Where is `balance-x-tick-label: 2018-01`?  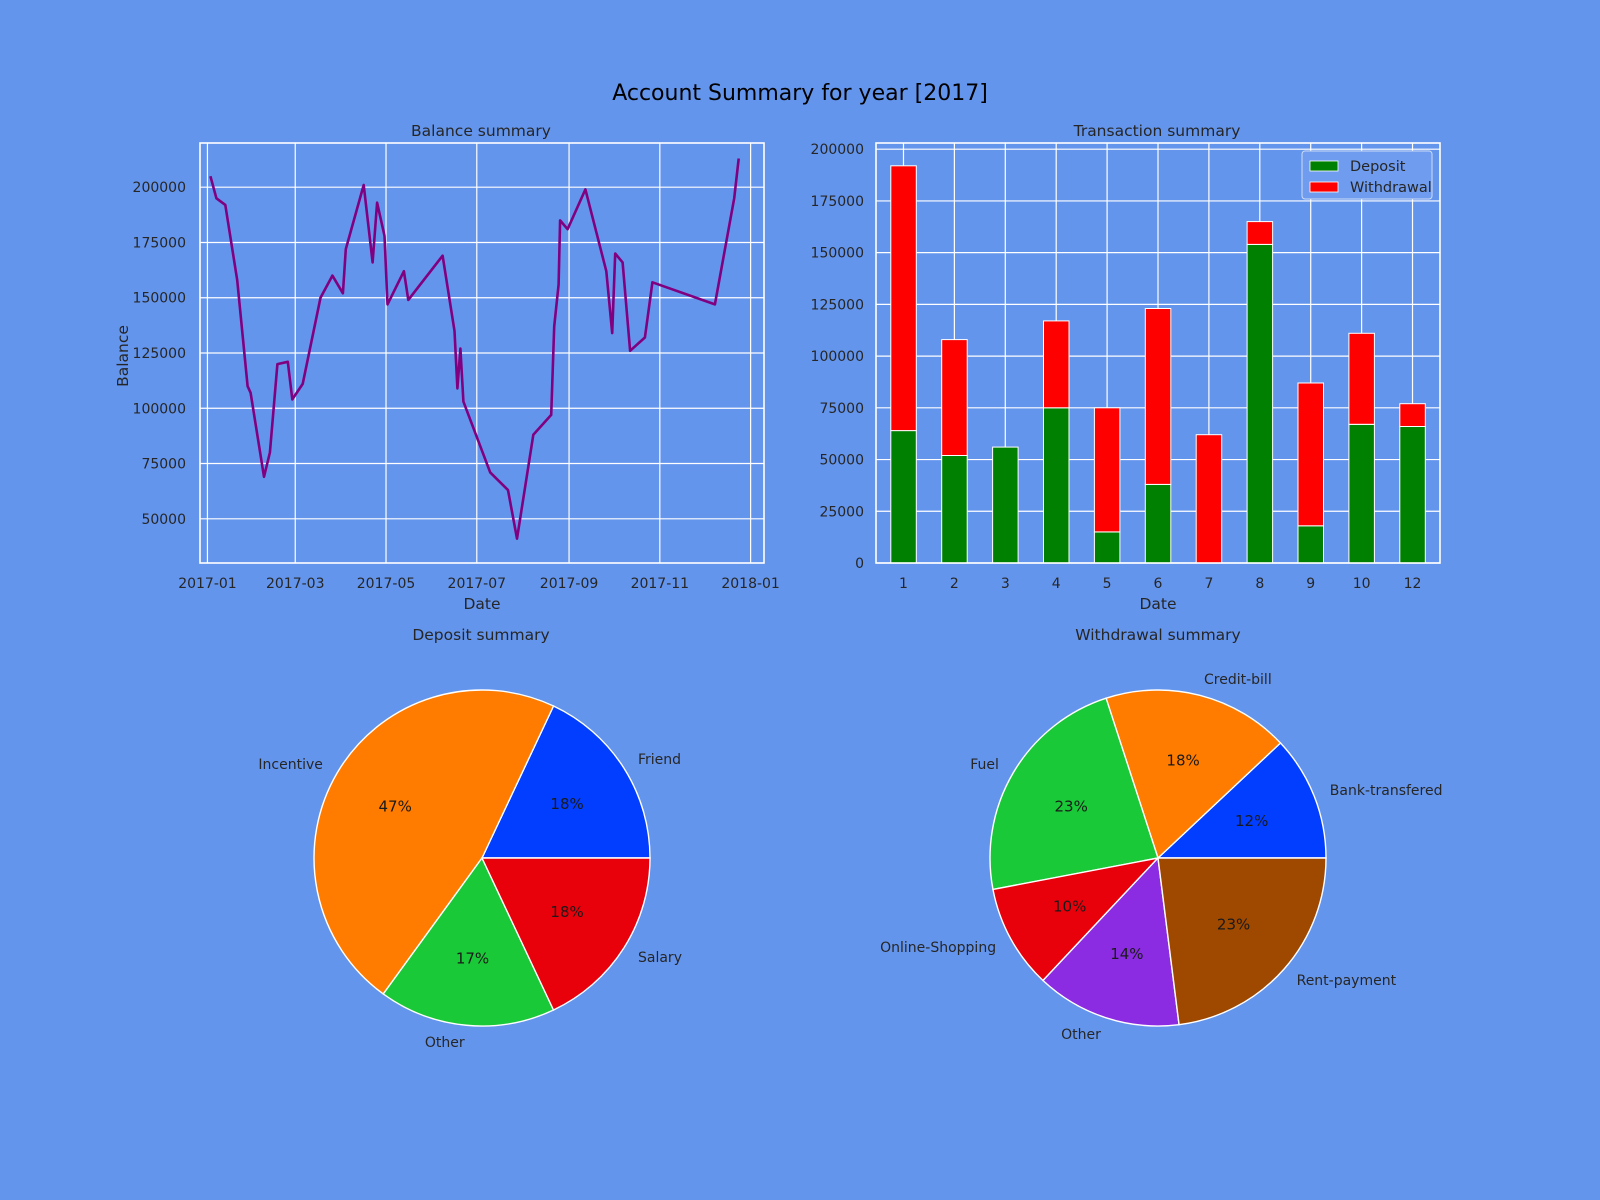 balance-x-tick-label: 2018-01 is located at coordinates (750, 584).